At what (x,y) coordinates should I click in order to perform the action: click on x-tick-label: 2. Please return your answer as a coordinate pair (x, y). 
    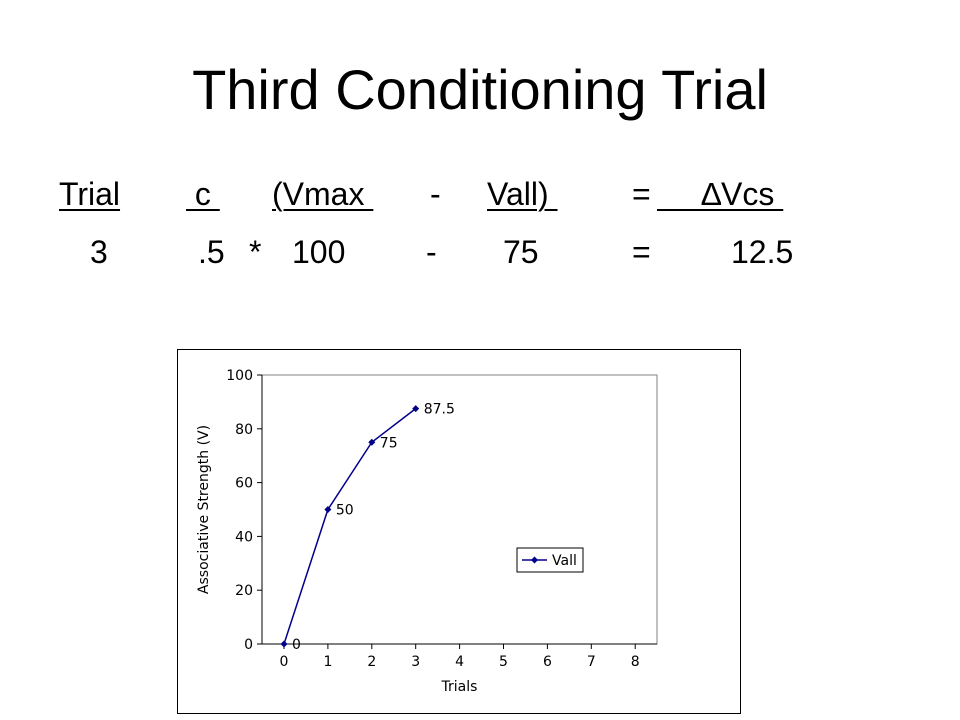
    Looking at the image, I should click on (371, 662).